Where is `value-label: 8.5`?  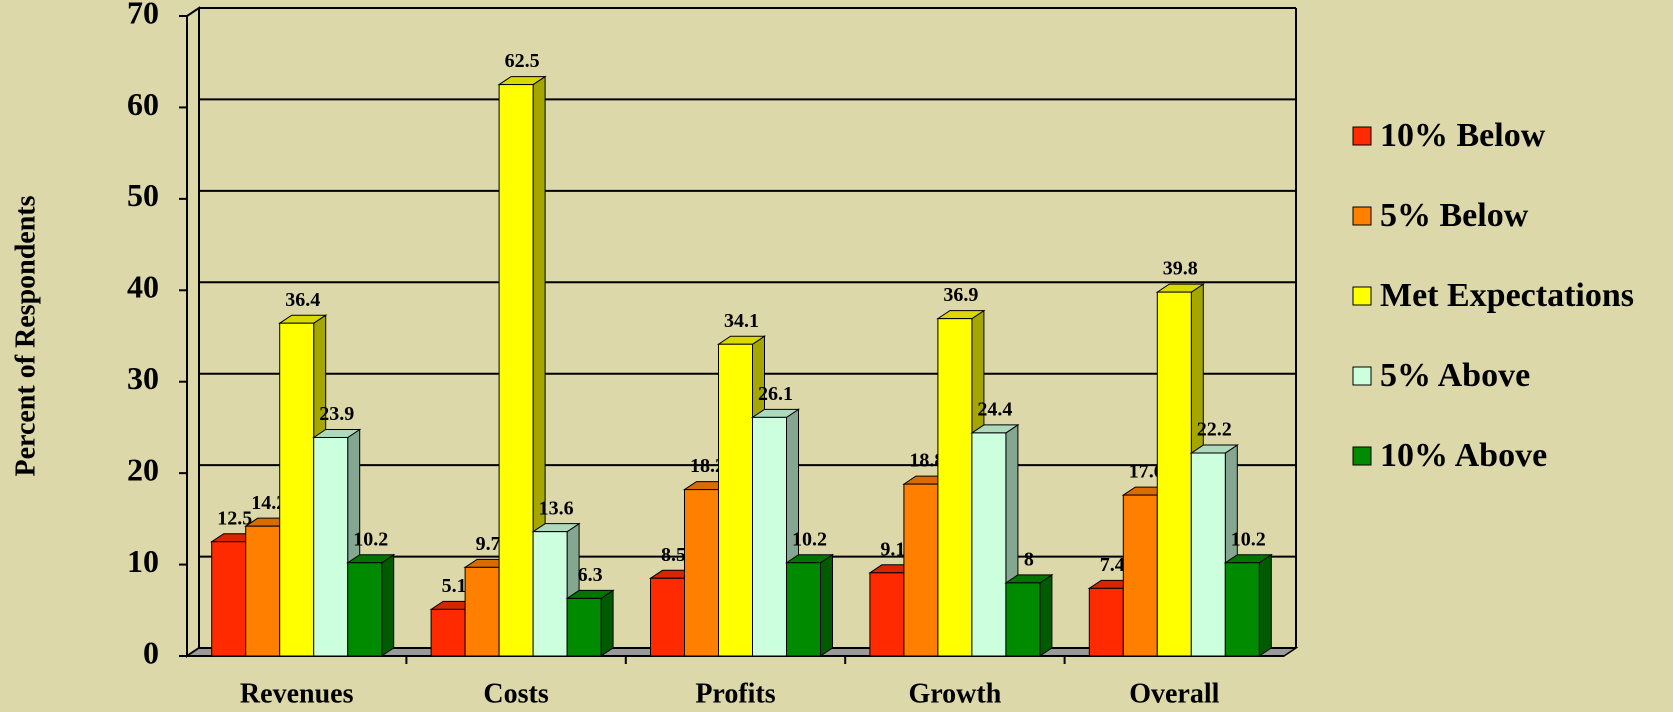 value-label: 8.5 is located at coordinates (673, 555).